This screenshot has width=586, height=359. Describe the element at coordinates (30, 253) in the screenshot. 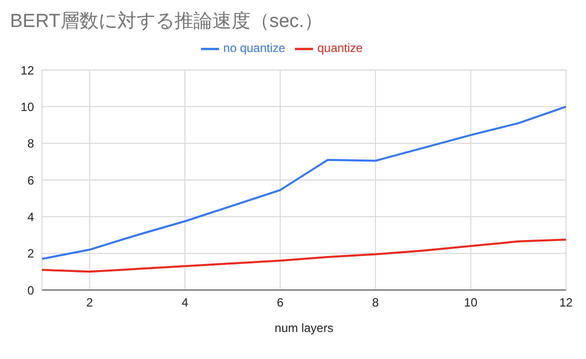

I see `y-tick-label: 2` at that location.